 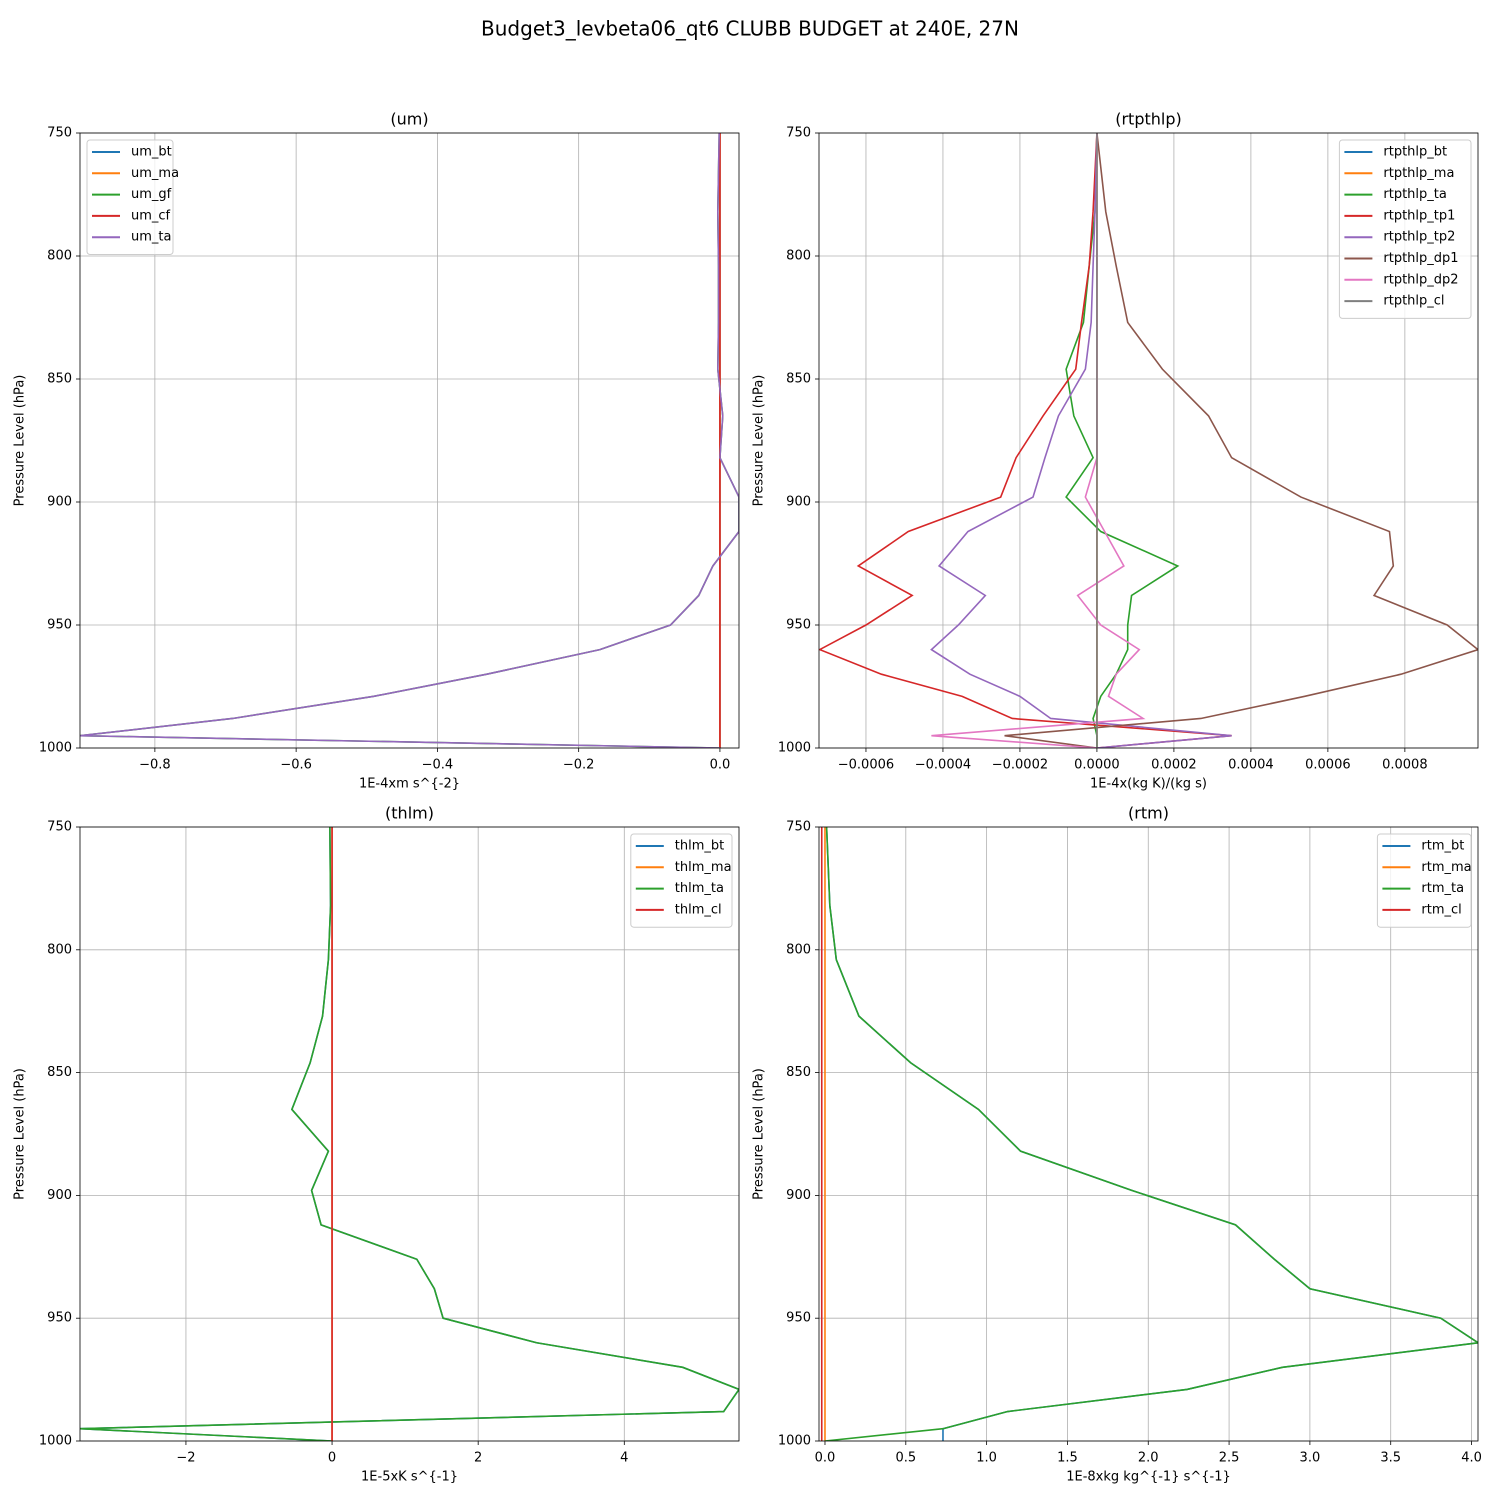 What do you see at coordinates (1405, 765) in the screenshot?
I see `x-tick-label: 0.0008` at bounding box center [1405, 765].